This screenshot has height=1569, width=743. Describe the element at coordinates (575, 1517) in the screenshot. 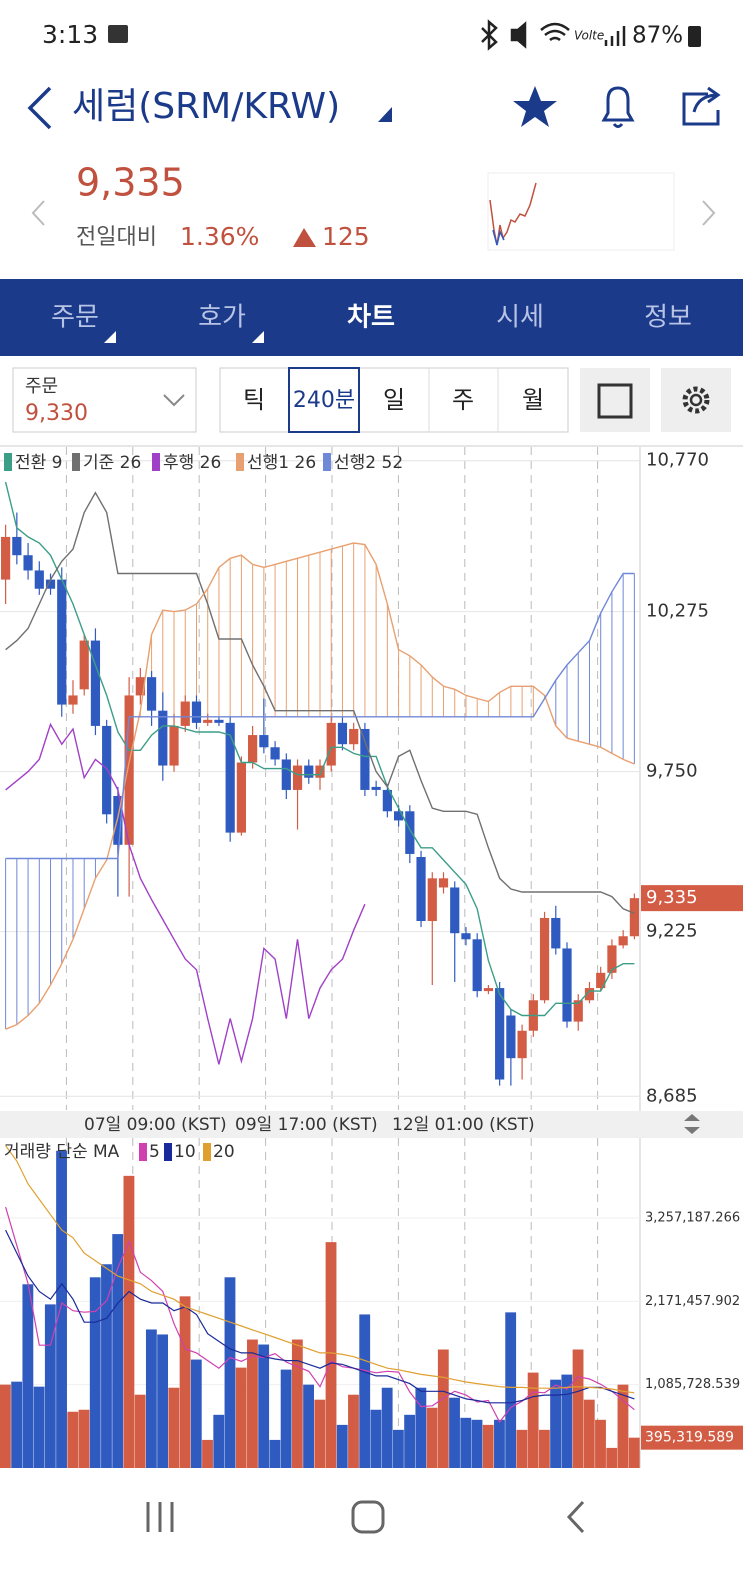

I see `nav-back` at that location.